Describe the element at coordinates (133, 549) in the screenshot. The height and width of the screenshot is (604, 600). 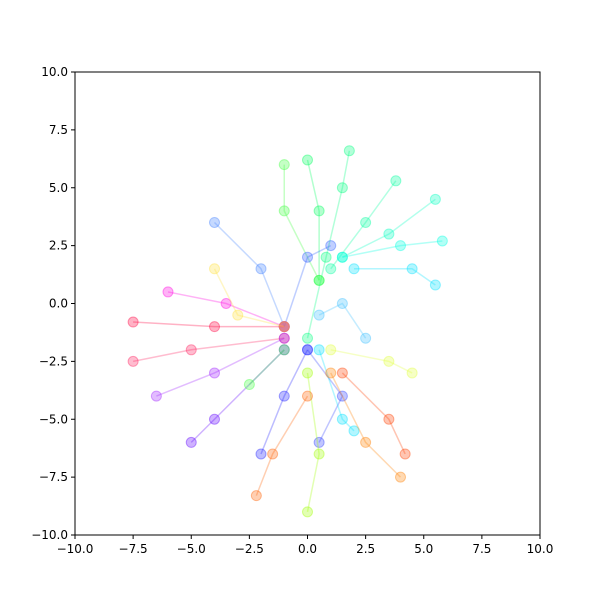
I see `x-tick-label: −7.5` at that location.